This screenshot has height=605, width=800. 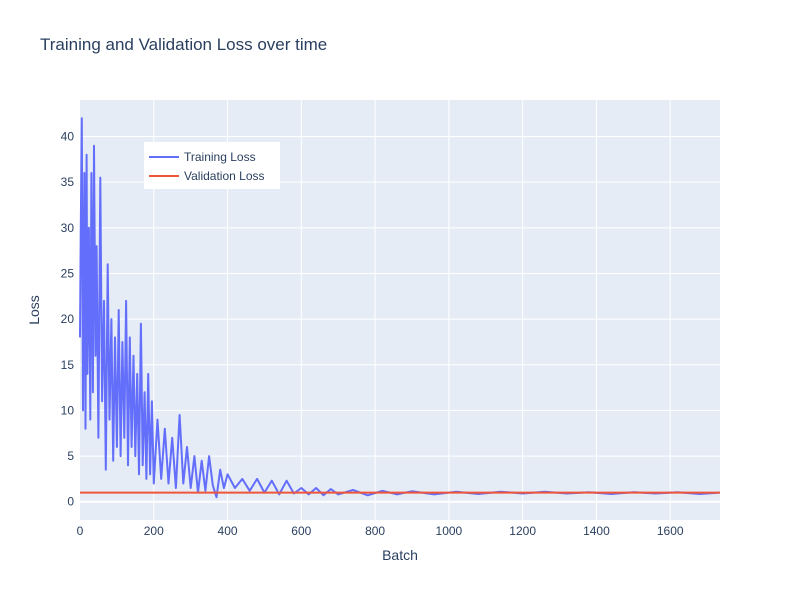 I want to click on x-tick-label: 800, so click(x=375, y=531).